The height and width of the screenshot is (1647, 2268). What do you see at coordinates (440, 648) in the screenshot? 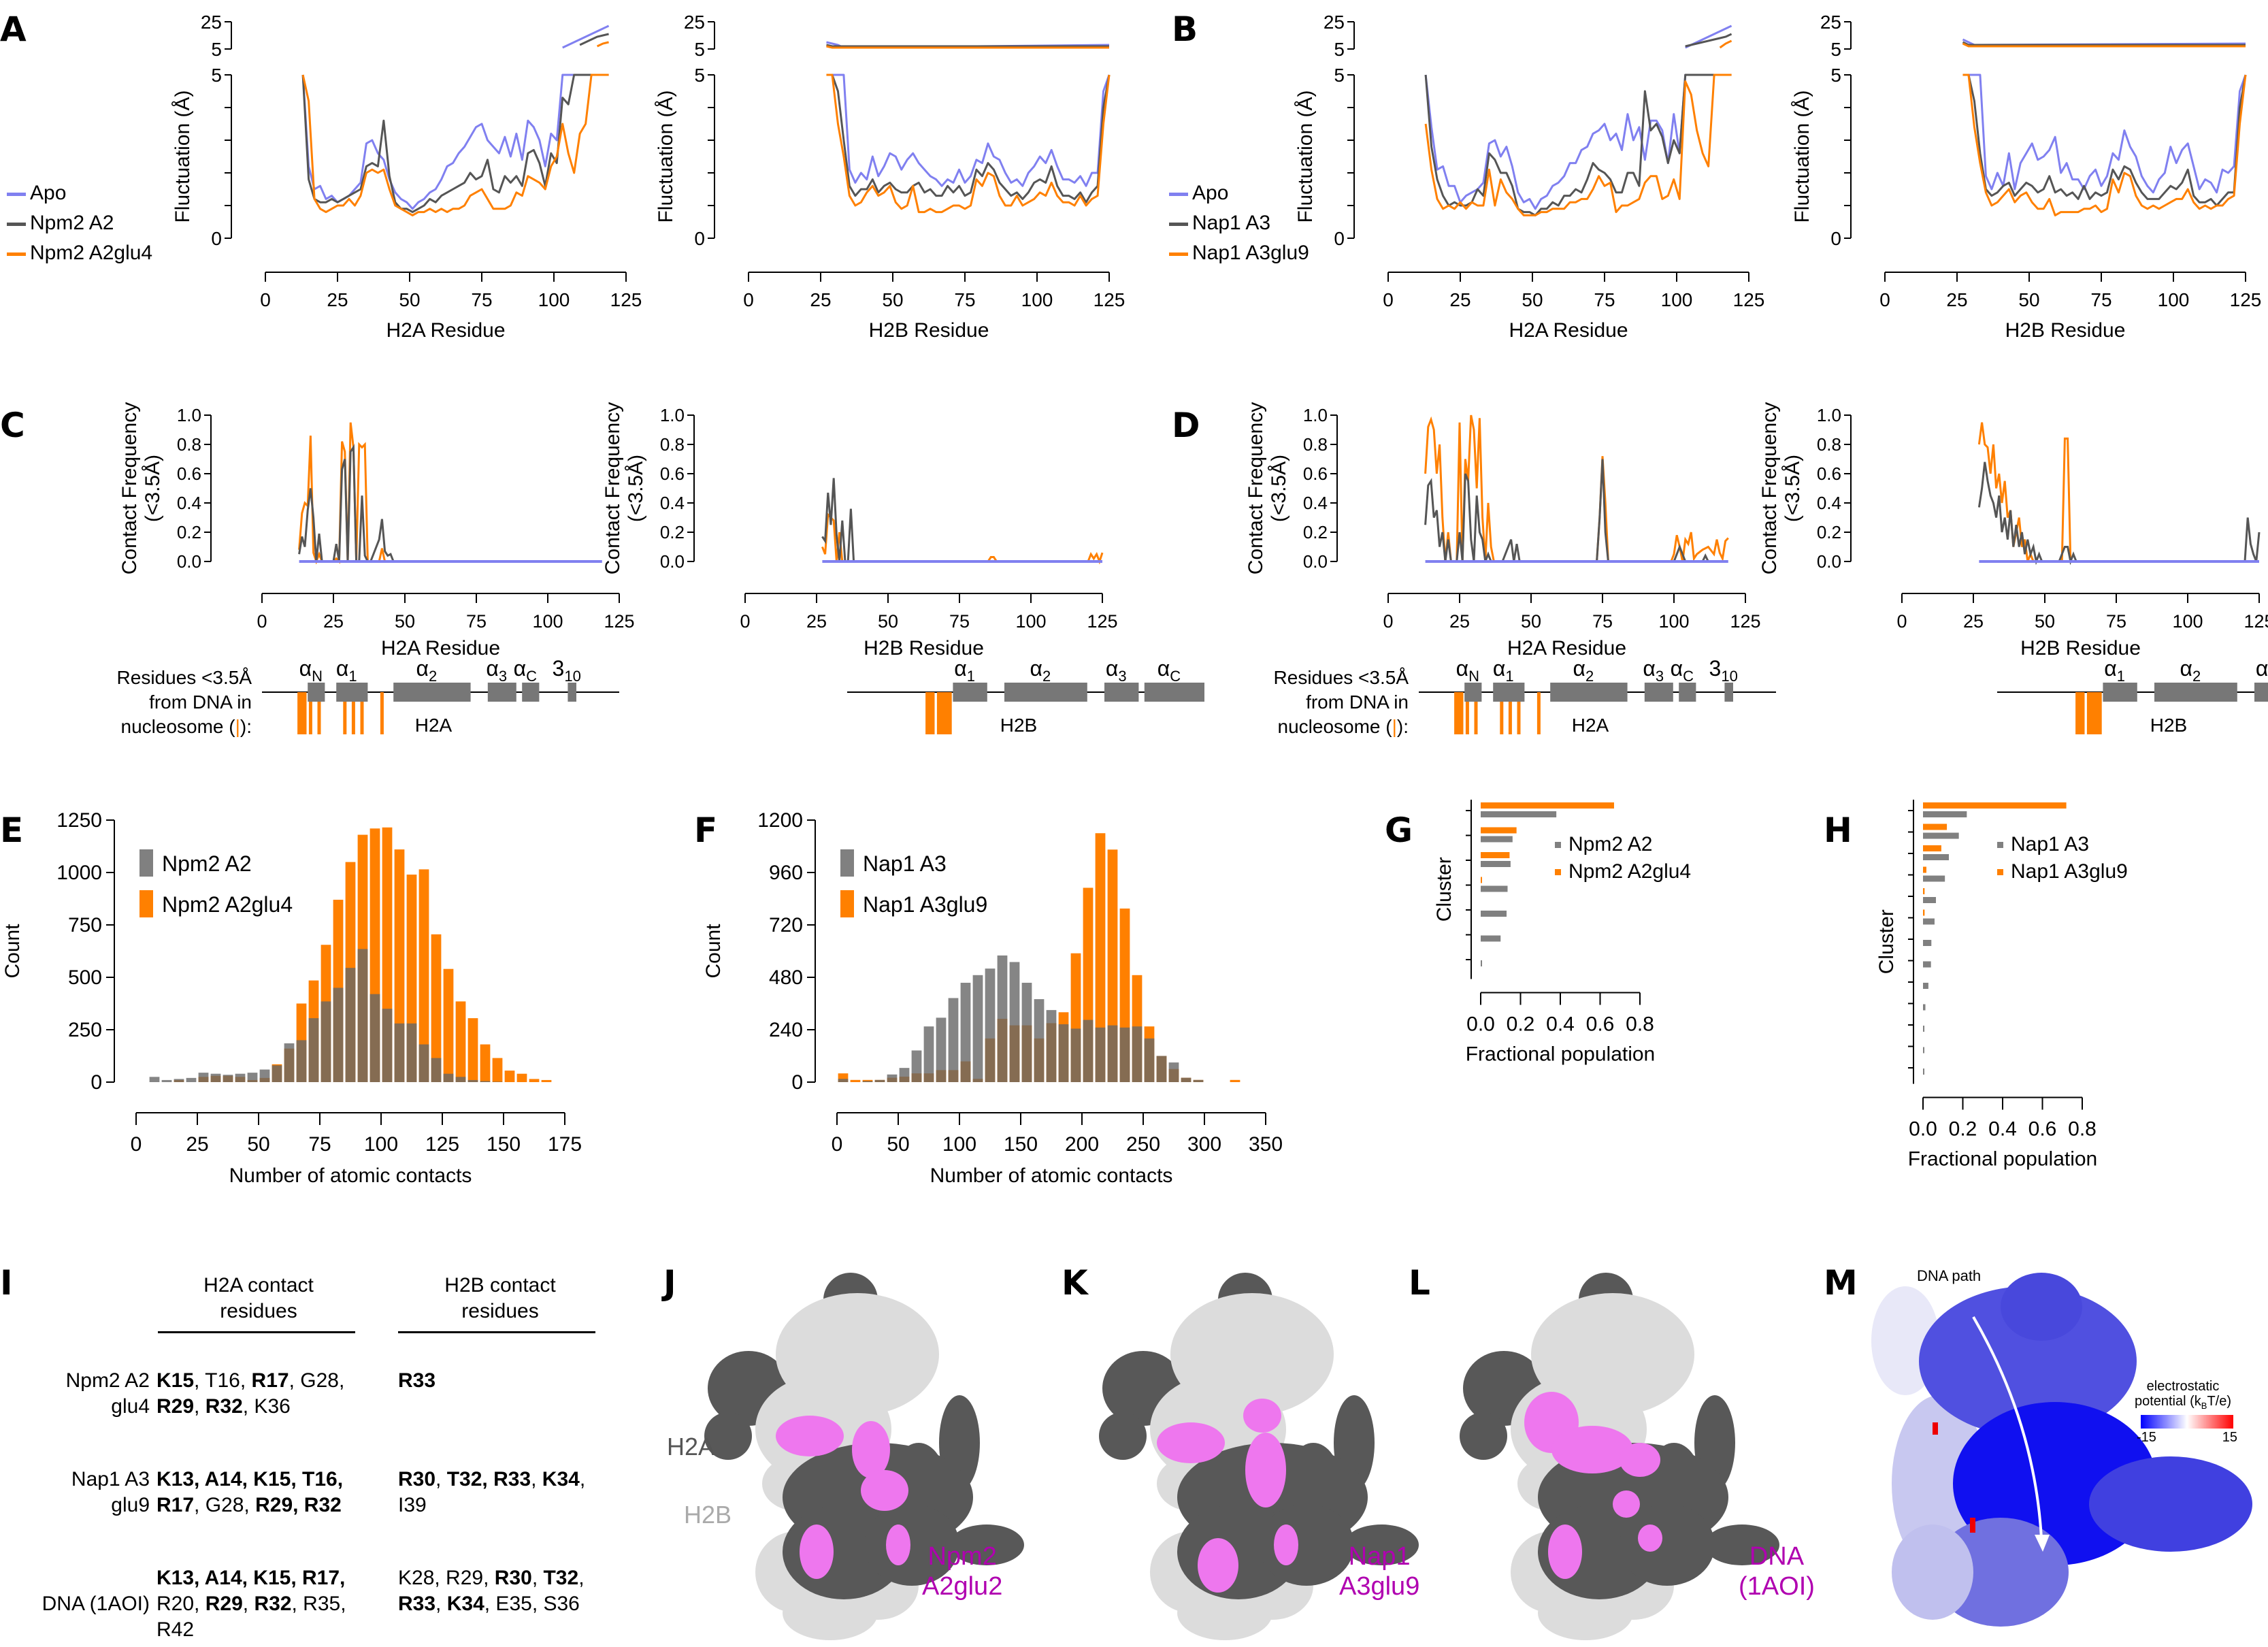
I see `x-axis-label: H2A Residue` at bounding box center [440, 648].